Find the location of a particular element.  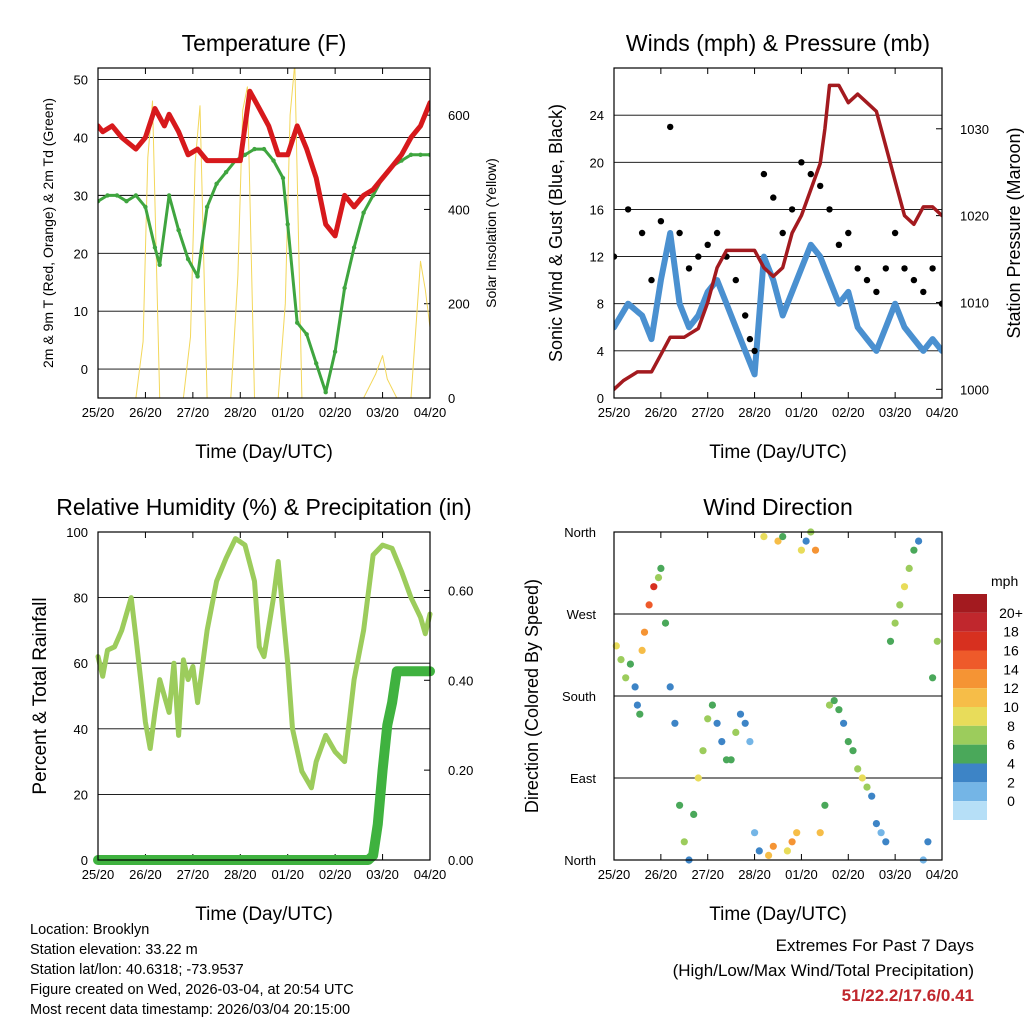

station-location: Location: Brooklyn is located at coordinates (90, 930).